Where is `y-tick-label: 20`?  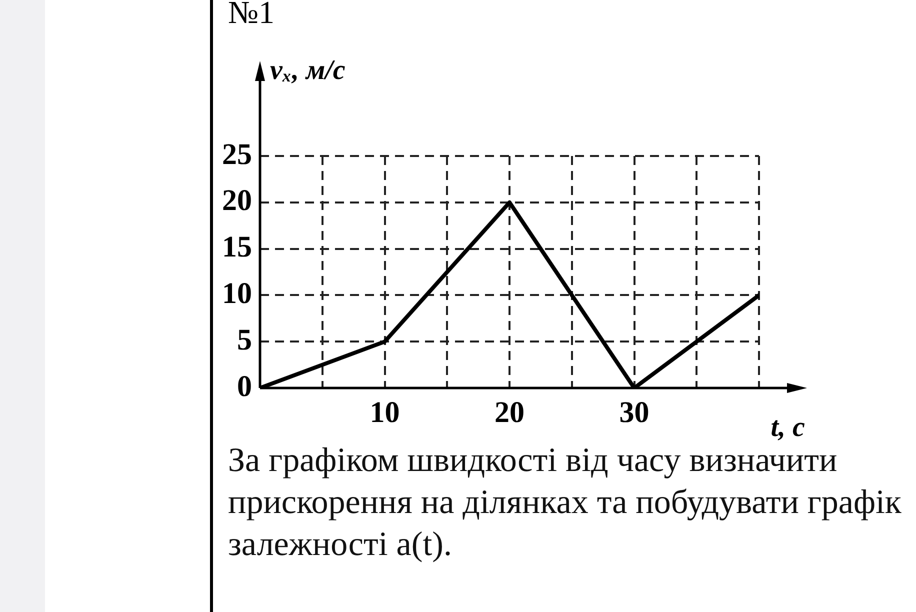
y-tick-label: 20 is located at coordinates (237, 201).